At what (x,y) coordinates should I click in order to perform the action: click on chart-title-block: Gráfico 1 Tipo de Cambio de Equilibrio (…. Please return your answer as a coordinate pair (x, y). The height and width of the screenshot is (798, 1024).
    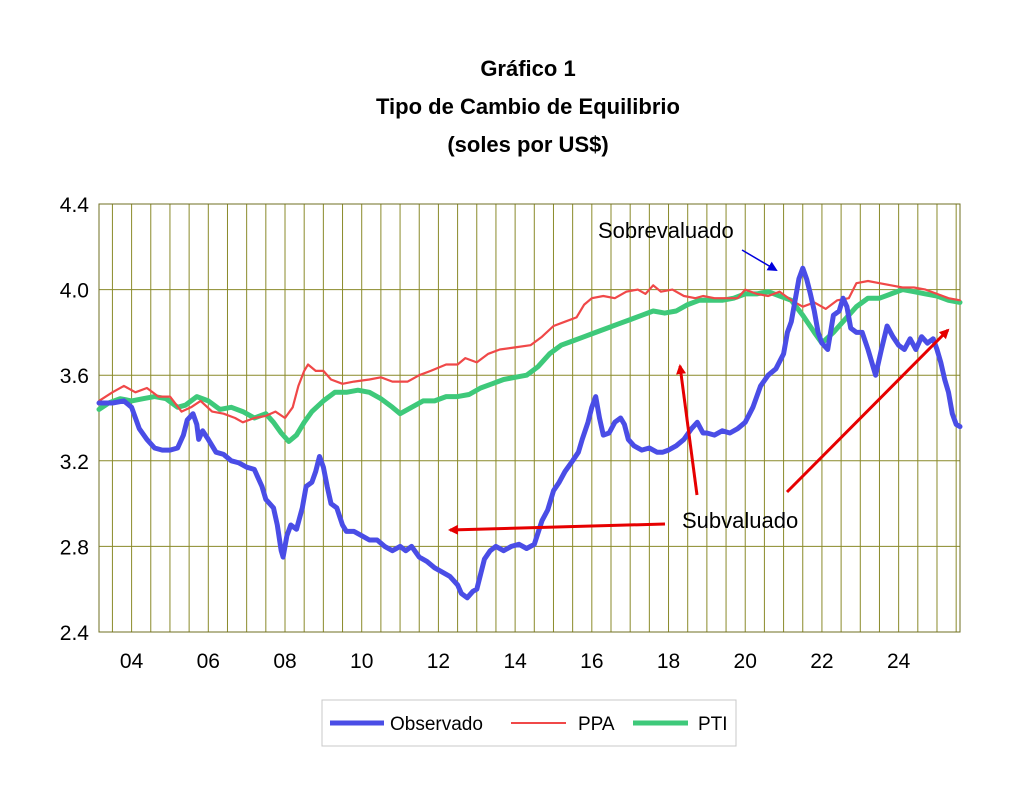
    Looking at the image, I should click on (512, 107).